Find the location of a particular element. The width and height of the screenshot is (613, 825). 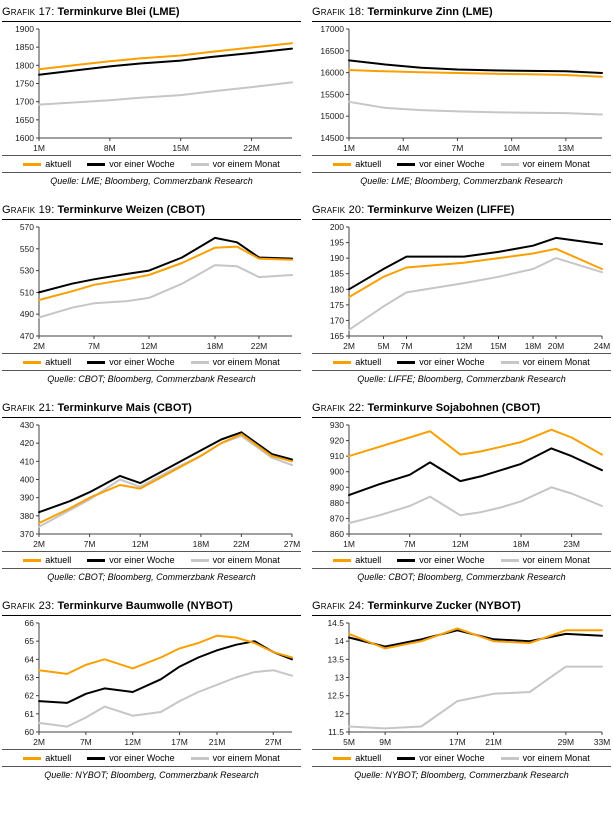

svg-text: 12.5 is located at coordinates (335, 696).